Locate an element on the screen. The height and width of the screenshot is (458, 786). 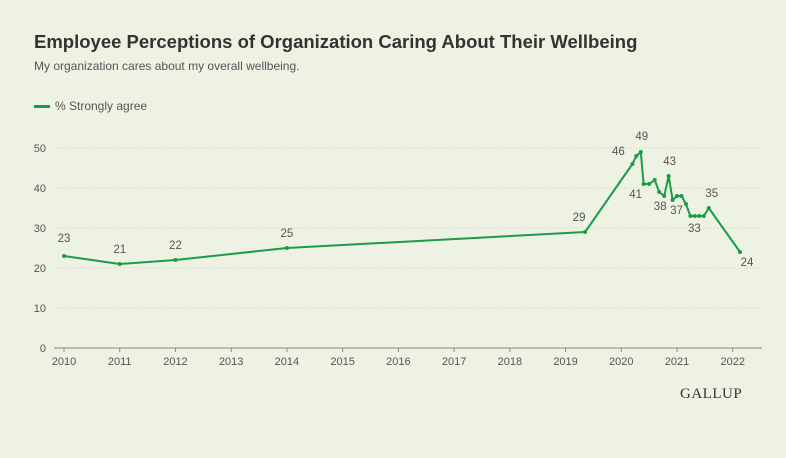
data-label: 35 is located at coordinates (711, 194).